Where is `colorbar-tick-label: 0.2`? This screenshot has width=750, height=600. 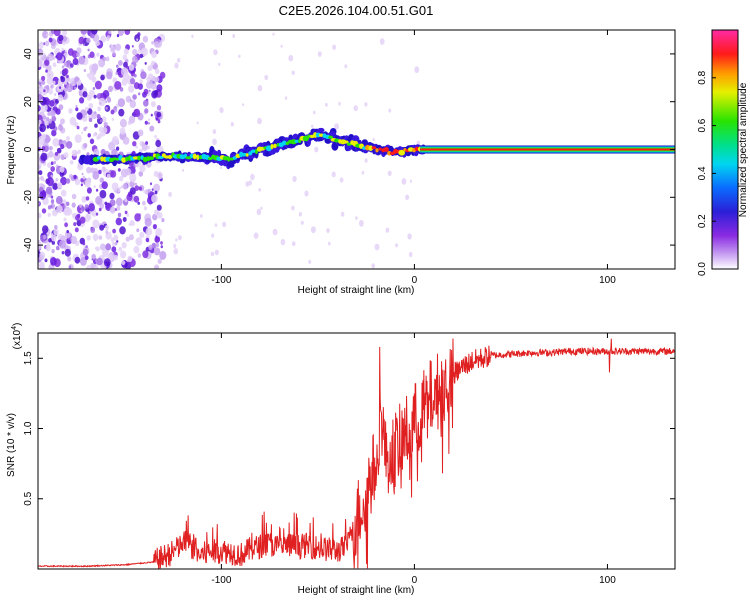 colorbar-tick-label: 0.2 is located at coordinates (702, 221).